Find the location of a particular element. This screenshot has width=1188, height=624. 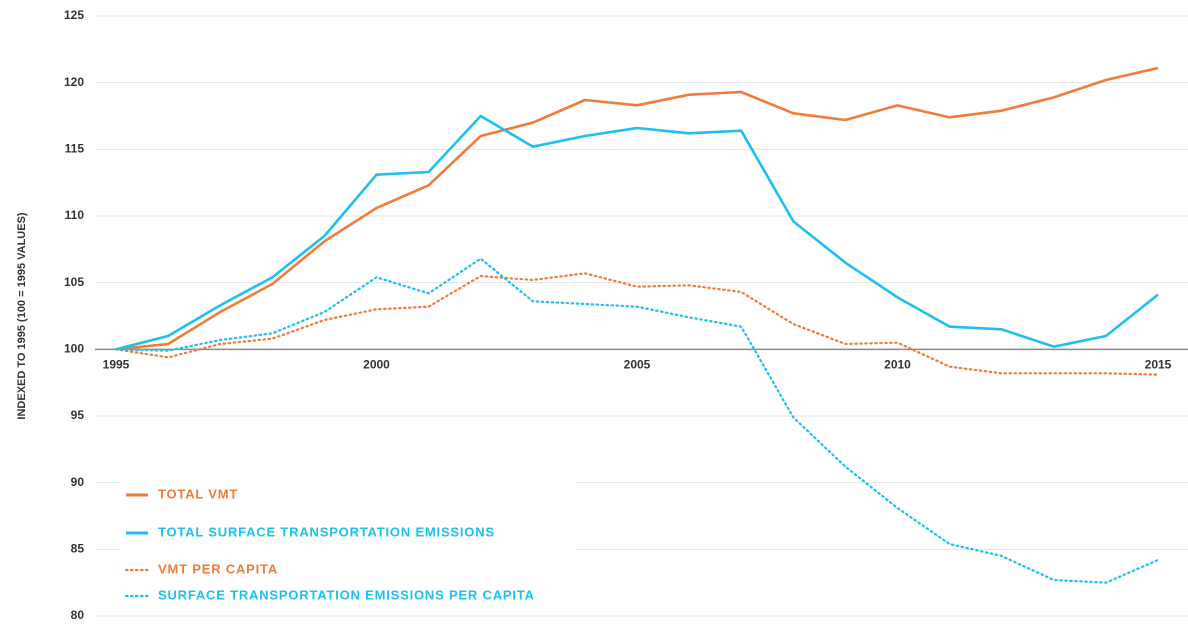

legend-label: TOTAL SURFACE TRANSPORTATION EMISSIONS is located at coordinates (326, 531).